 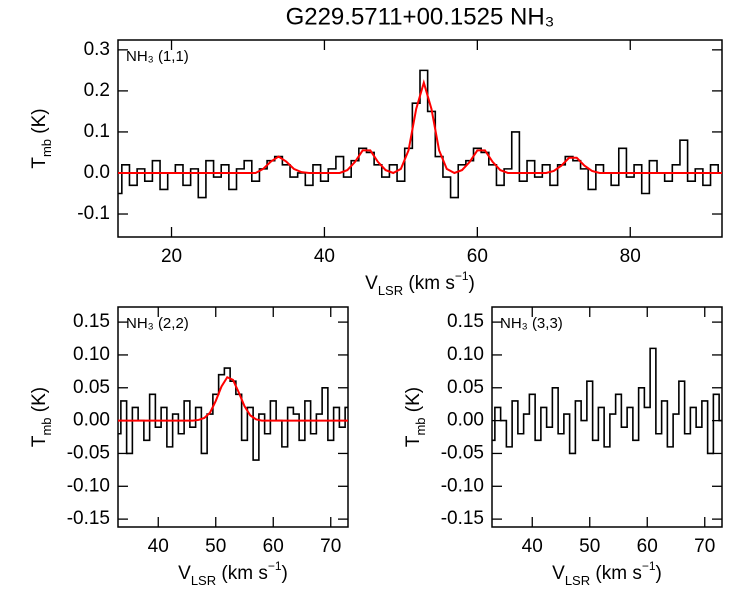 I want to click on figure-title: G229.5711+00.1525 NH₃, so click(x=420, y=16).